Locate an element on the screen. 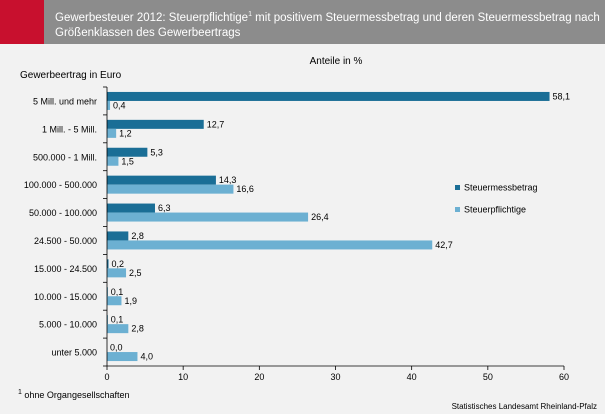  category-label: 1 Mill. - 5 Mill. is located at coordinates (69, 129).